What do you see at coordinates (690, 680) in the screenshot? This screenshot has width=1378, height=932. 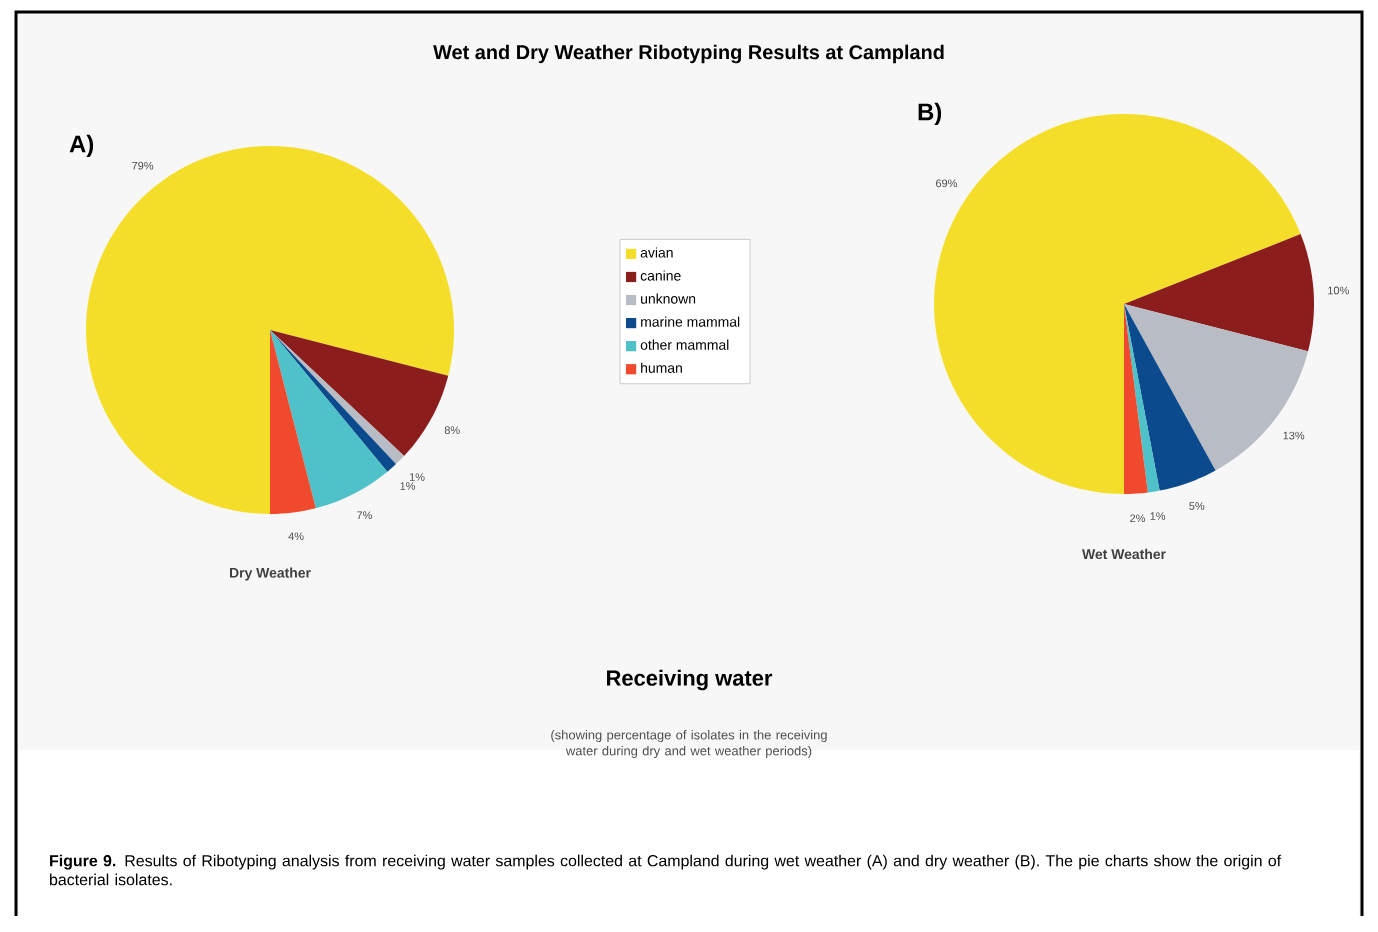 I see `text: Receiving water` at bounding box center [690, 680].